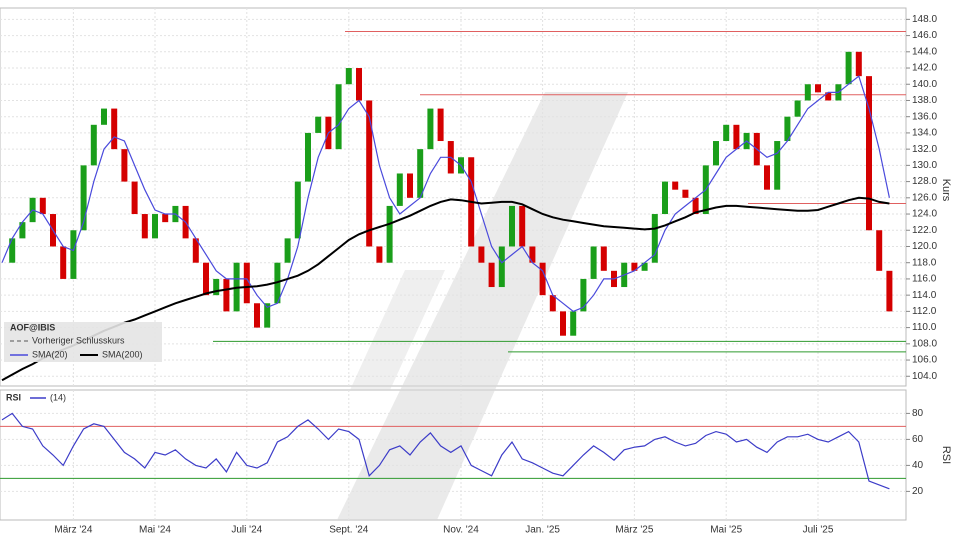 This screenshot has width=960, height=540. I want to click on x-tick-label: Nov. '24, so click(461, 530).